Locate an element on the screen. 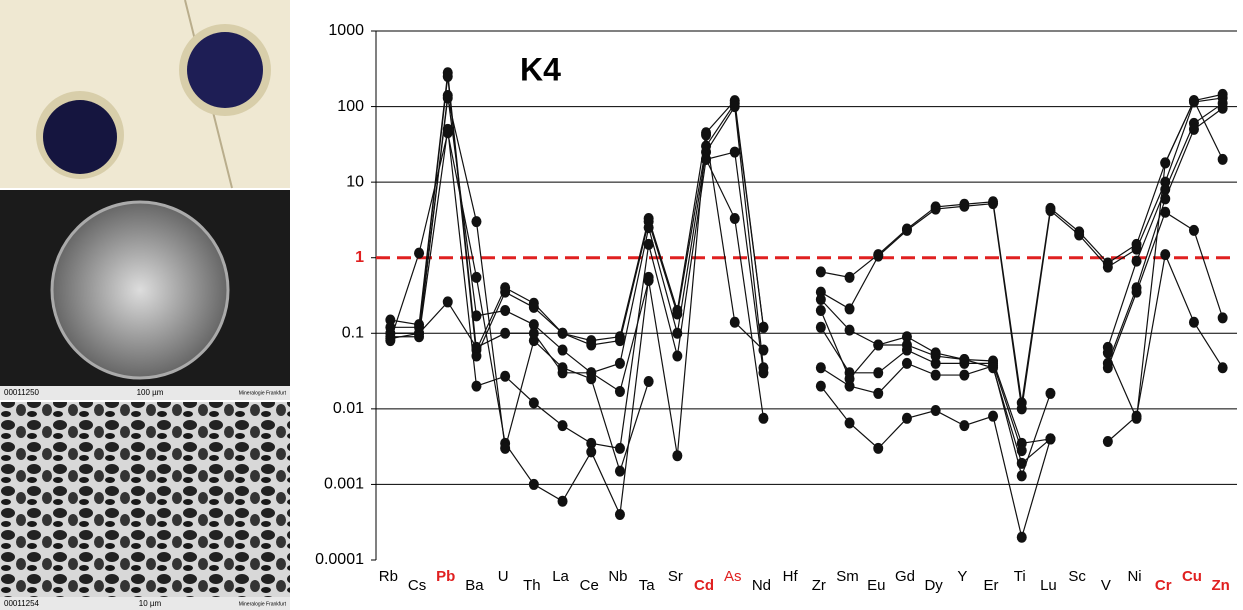  x-tick-label: Th is located at coordinates (532, 585).